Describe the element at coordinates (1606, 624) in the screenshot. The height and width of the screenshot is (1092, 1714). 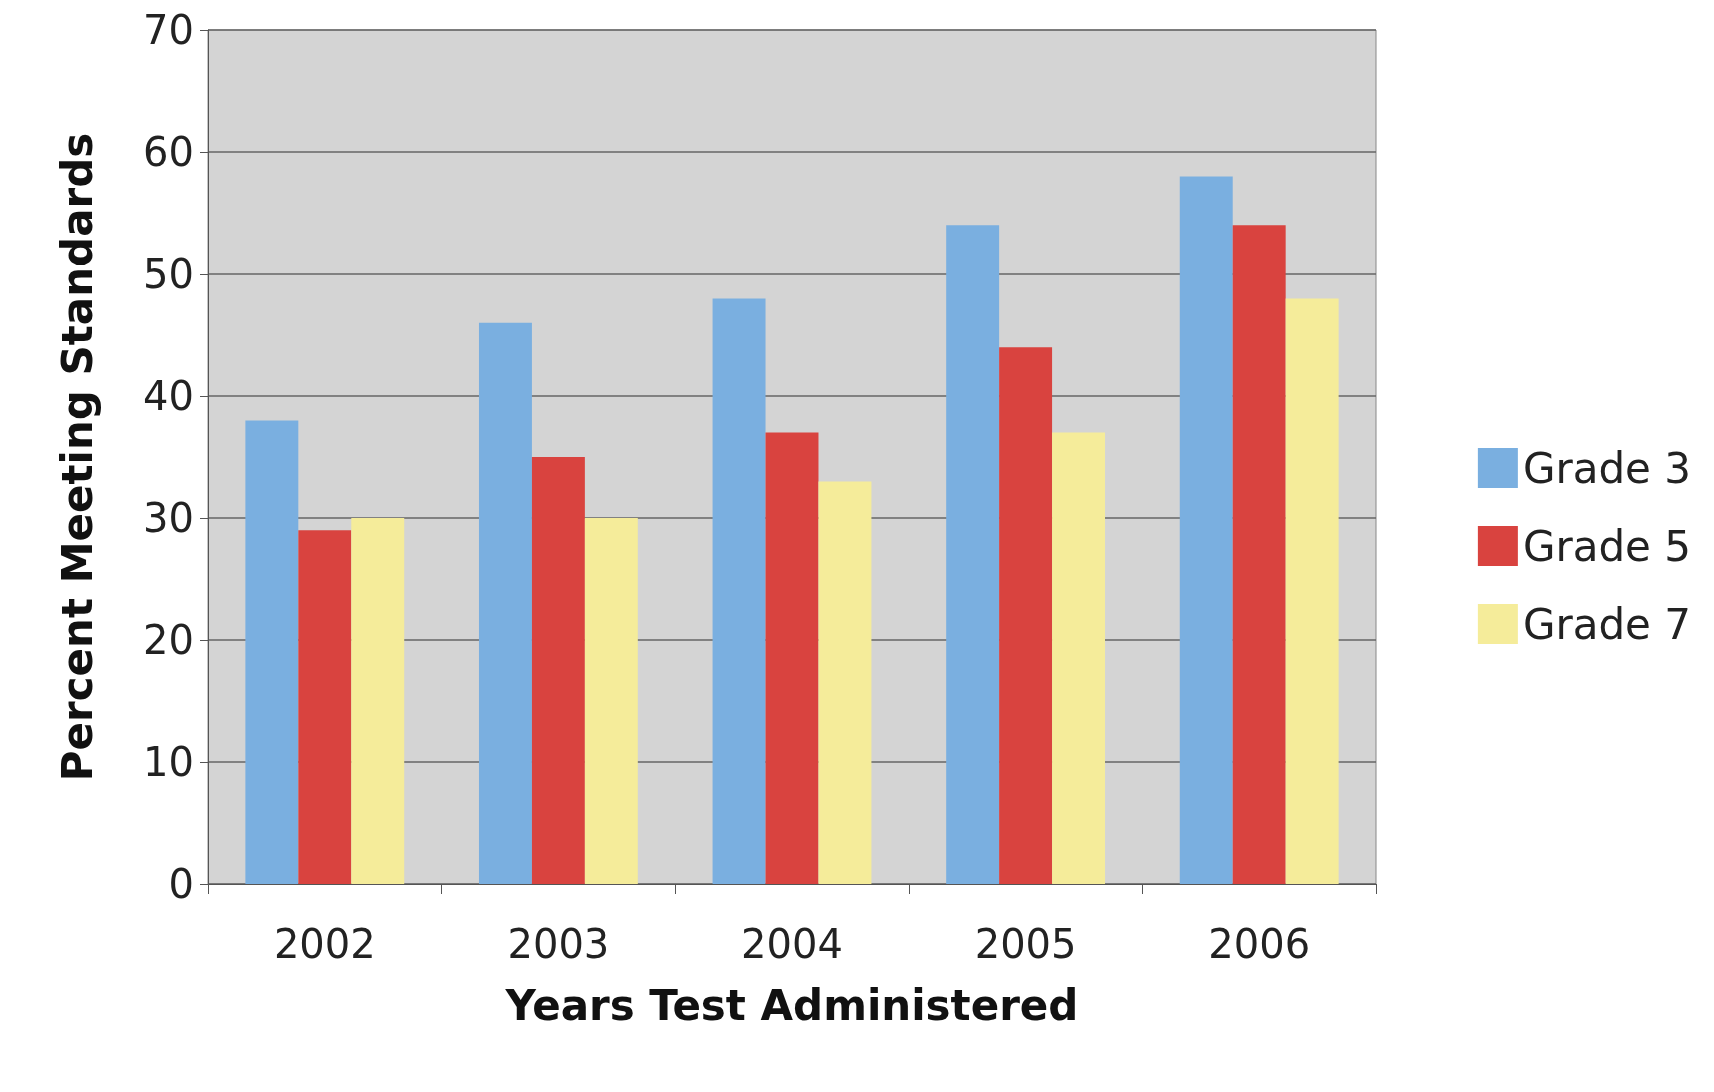
I see `legend-label: Grade 7` at that location.